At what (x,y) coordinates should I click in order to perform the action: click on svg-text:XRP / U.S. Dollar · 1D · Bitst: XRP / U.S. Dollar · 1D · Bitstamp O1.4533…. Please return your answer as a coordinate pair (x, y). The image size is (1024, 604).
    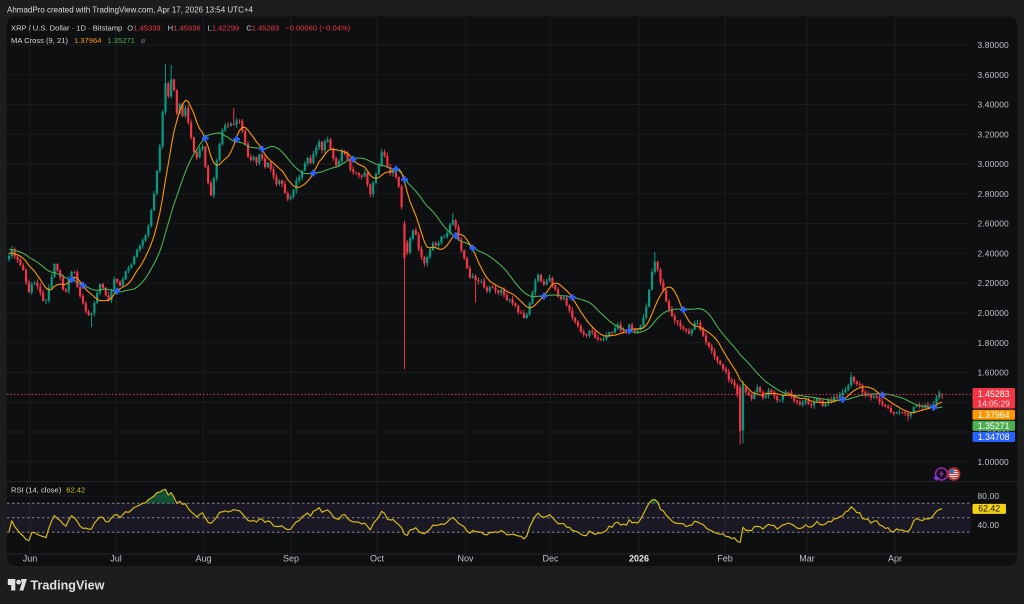
    Looking at the image, I should click on (181, 27).